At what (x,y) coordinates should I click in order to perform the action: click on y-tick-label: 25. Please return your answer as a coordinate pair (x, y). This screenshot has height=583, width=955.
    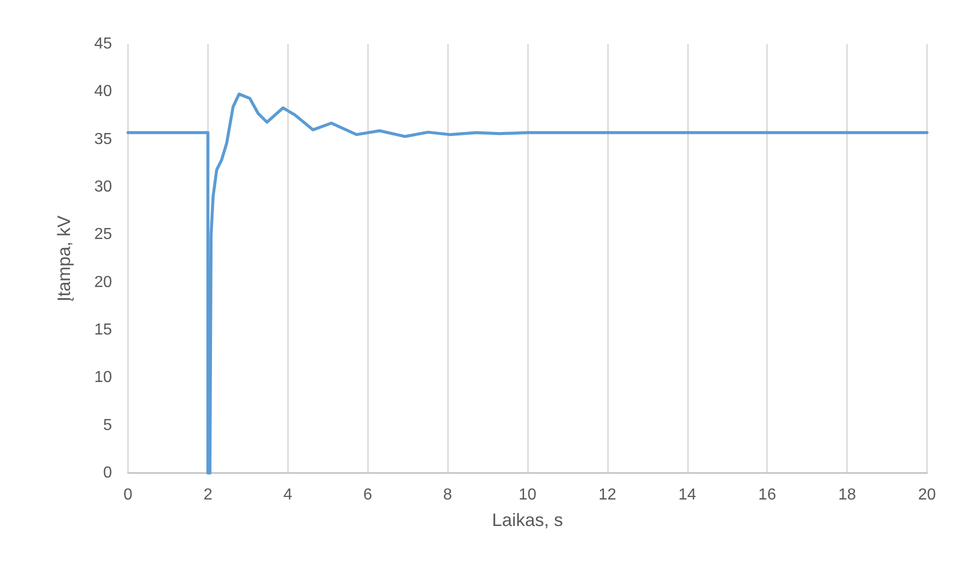
    Looking at the image, I should click on (103, 235).